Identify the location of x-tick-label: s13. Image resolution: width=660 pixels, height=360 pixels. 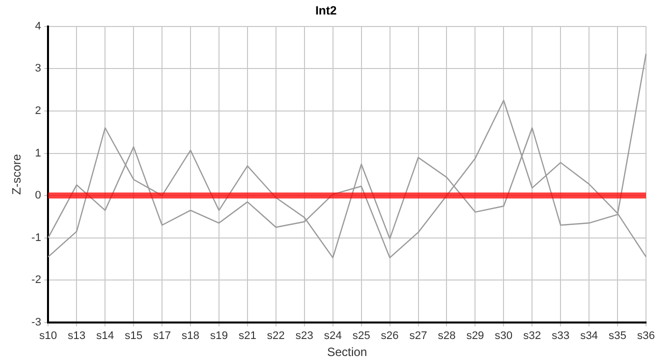
(77, 336).